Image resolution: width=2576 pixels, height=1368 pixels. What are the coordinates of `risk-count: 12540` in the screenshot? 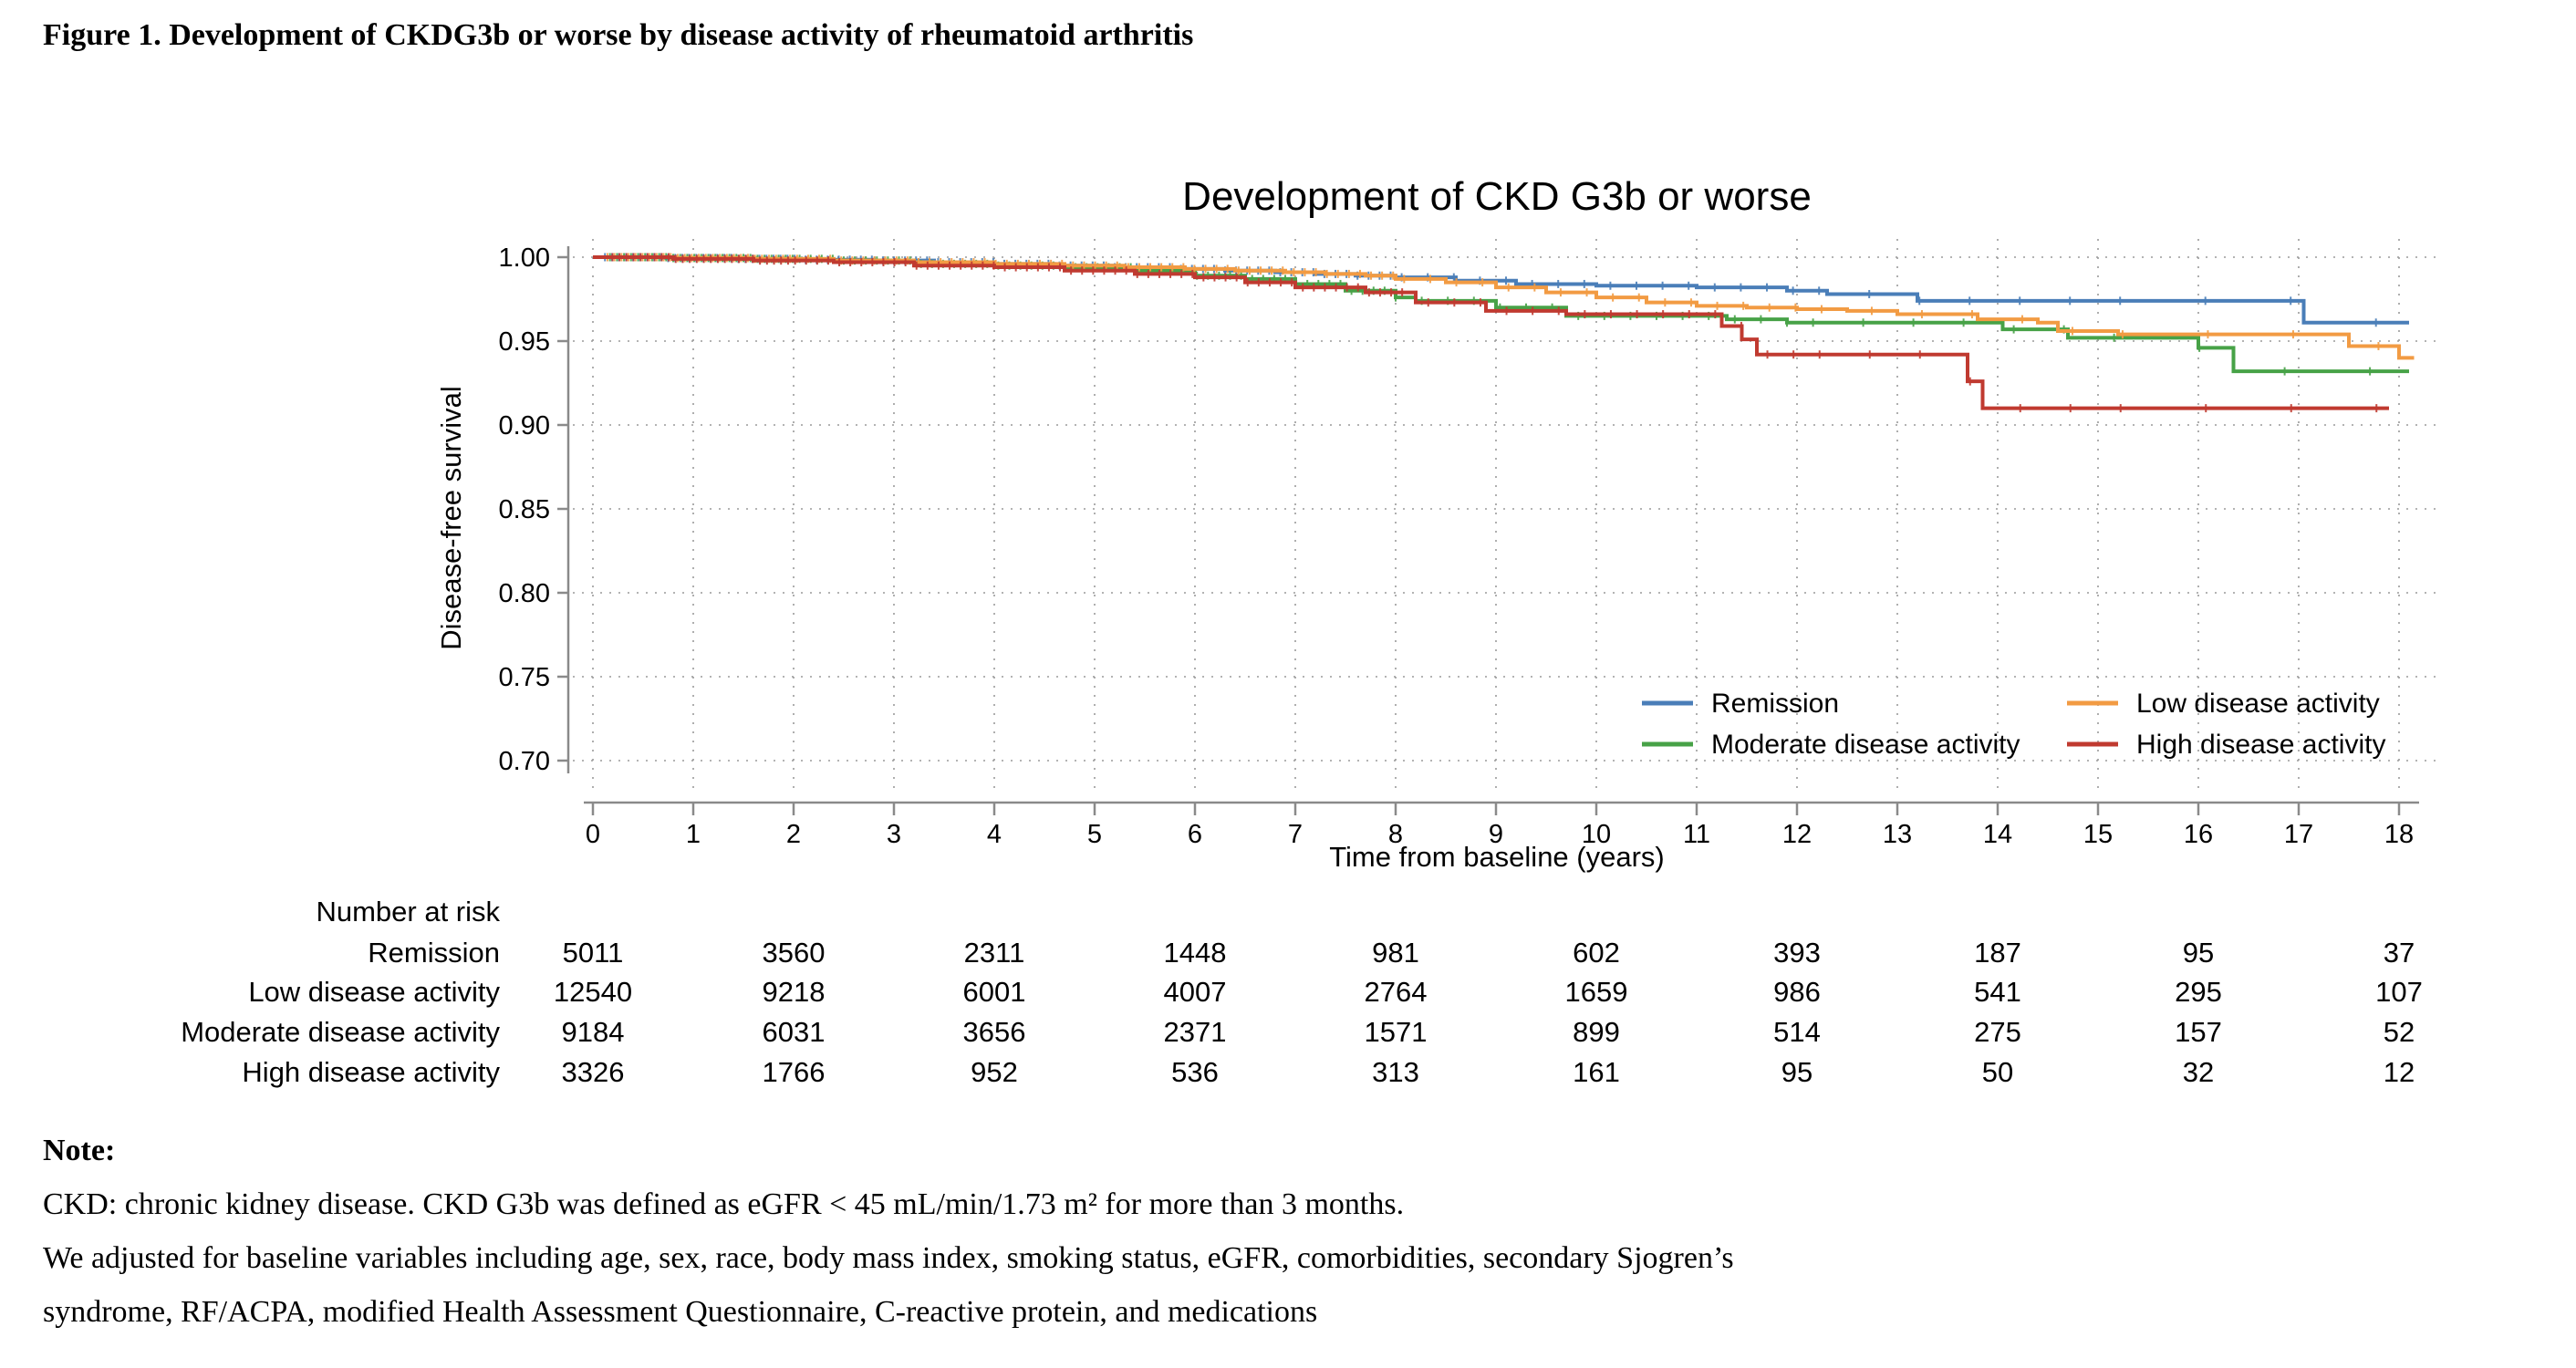 It's located at (593, 992).